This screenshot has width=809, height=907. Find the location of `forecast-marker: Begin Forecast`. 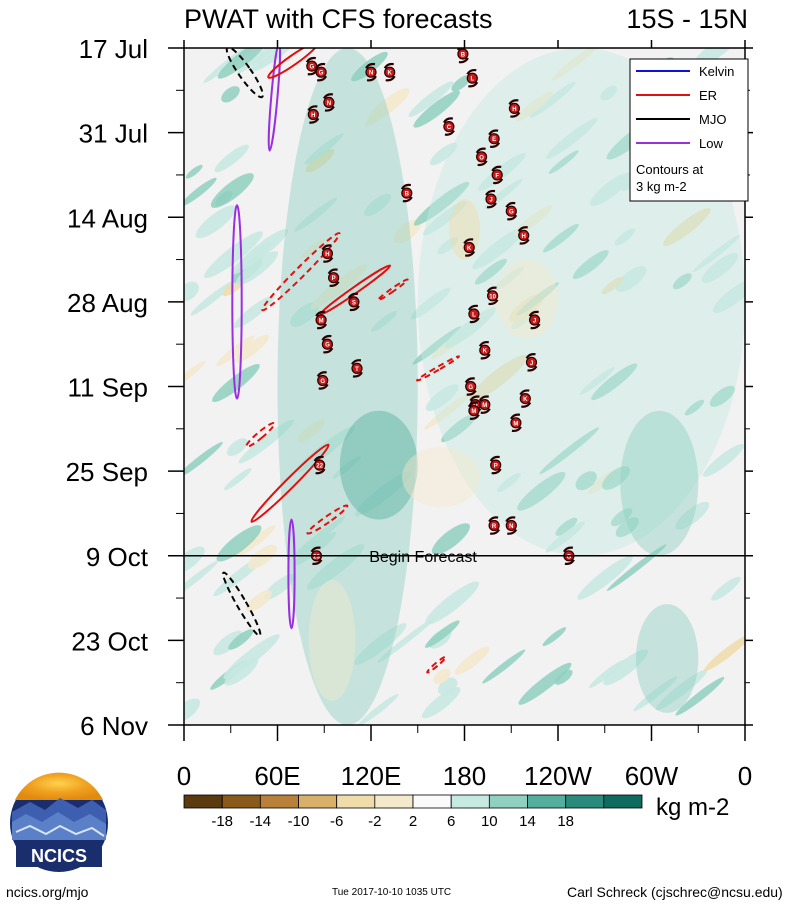

forecast-marker: Begin Forecast is located at coordinates (464, 557).